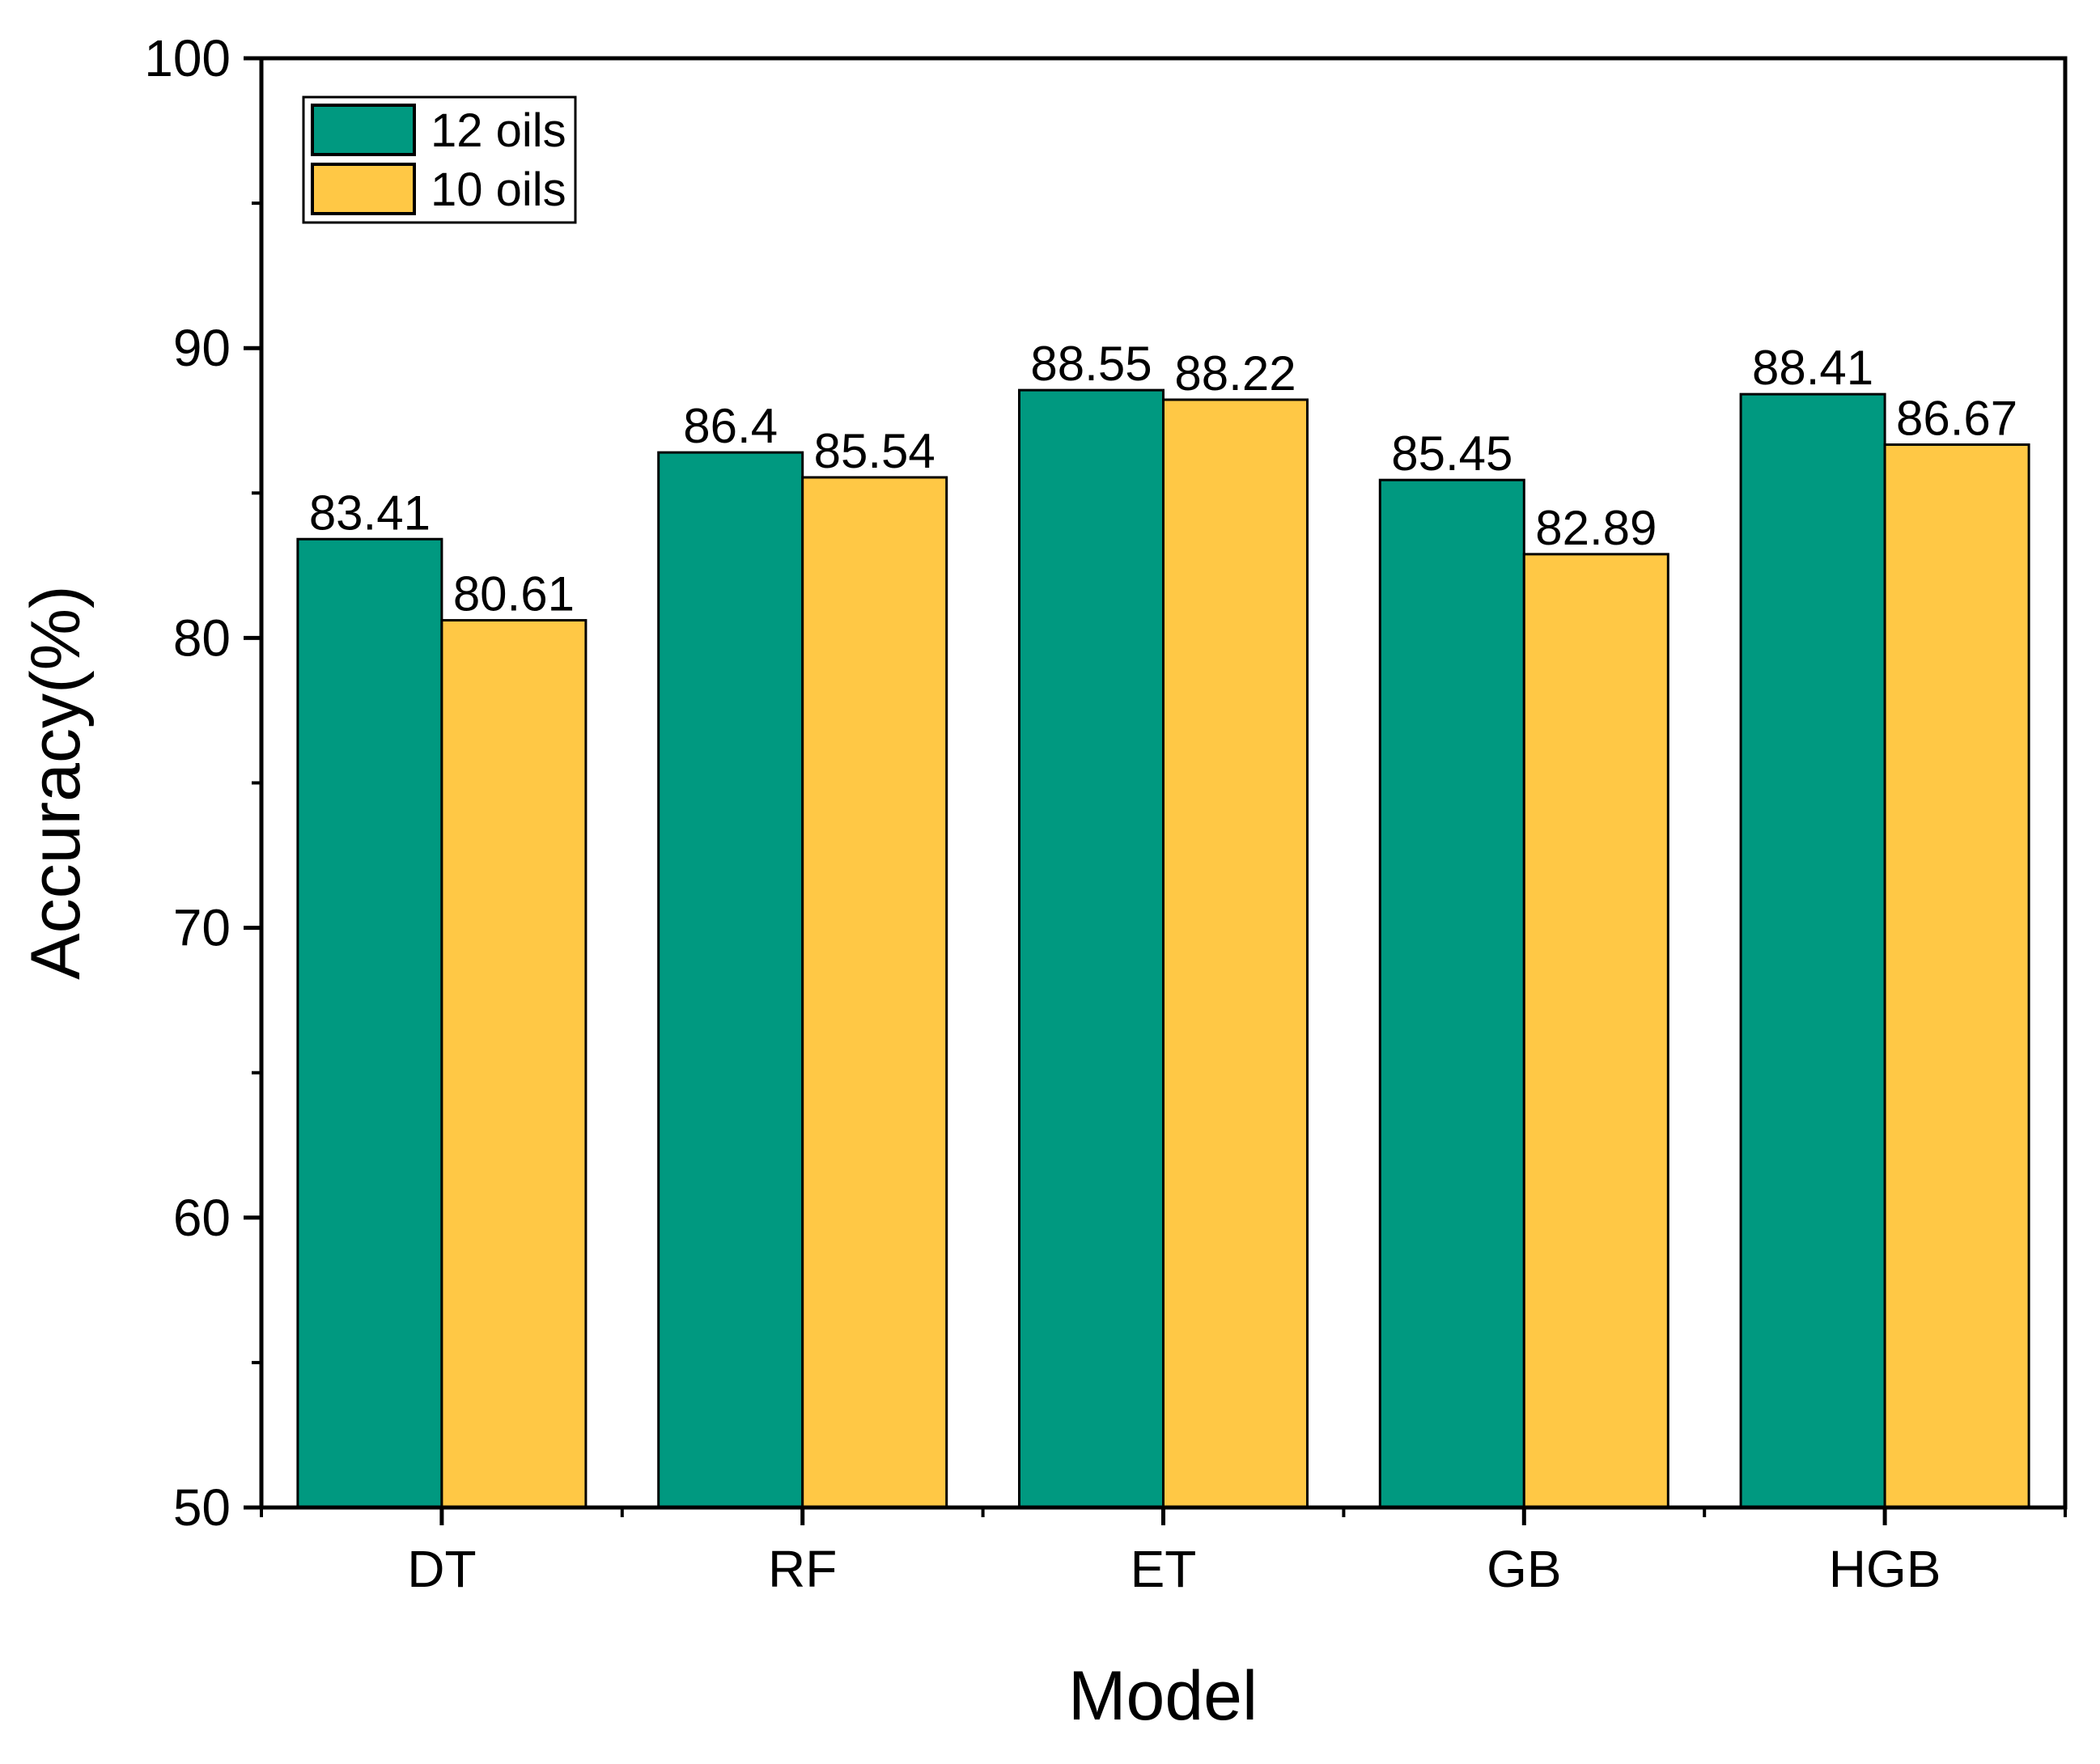 The image size is (2100, 1764). What do you see at coordinates (803, 1569) in the screenshot?
I see `x-tick-label-rf: RF` at bounding box center [803, 1569].